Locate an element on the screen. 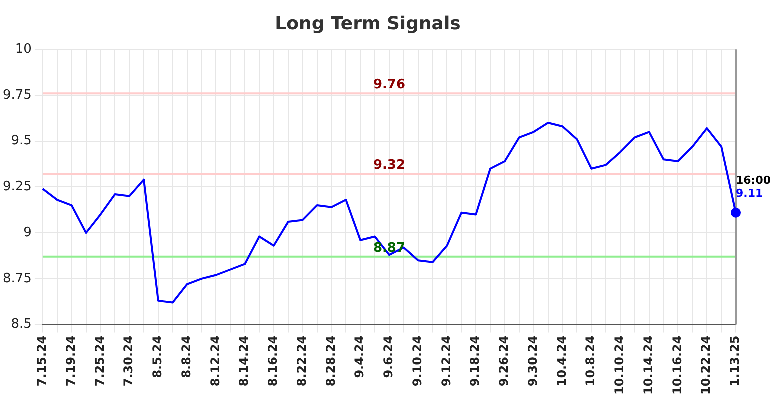  x-tick-label: 1.13.25 is located at coordinates (735, 361).